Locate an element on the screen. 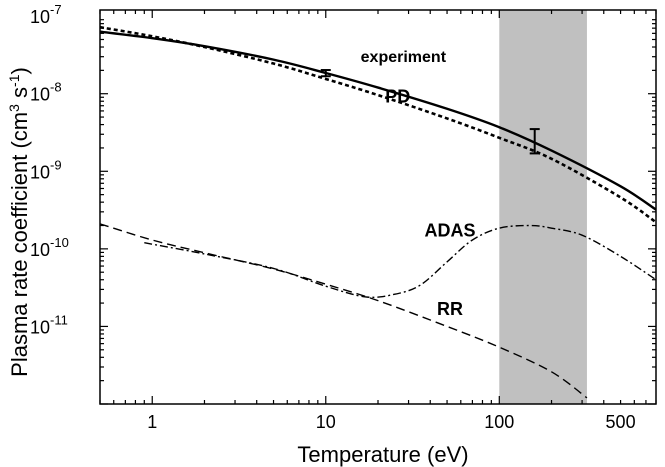 Image resolution: width=665 pixels, height=467 pixels. y-axis-label-sup2: -1 is located at coordinates (14, 80).